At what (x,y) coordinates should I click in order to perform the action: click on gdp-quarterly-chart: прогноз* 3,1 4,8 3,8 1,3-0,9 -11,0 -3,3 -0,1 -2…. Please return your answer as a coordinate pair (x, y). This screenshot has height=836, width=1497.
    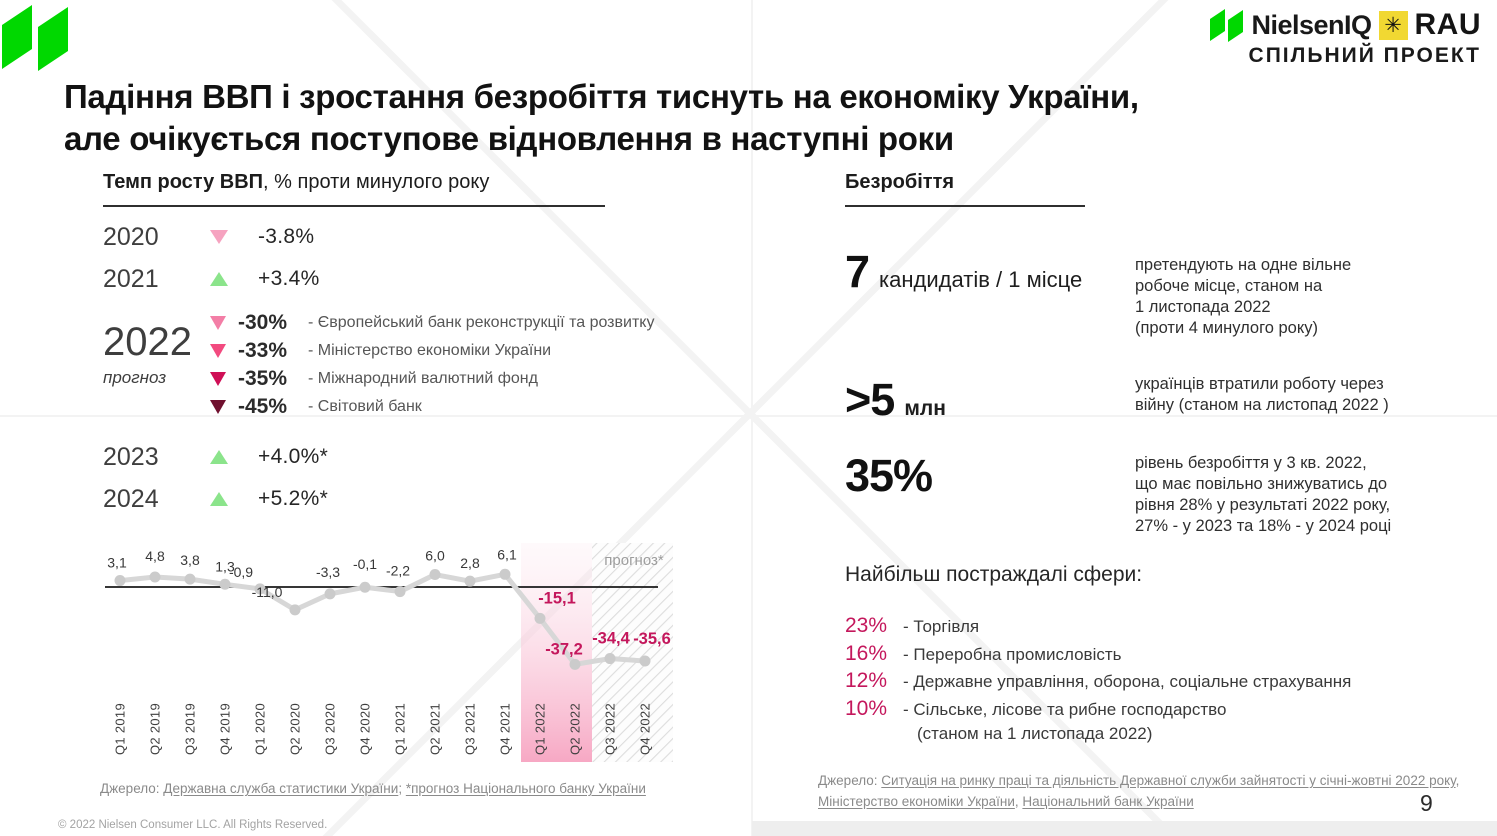
    Looking at the image, I should click on (389, 652).